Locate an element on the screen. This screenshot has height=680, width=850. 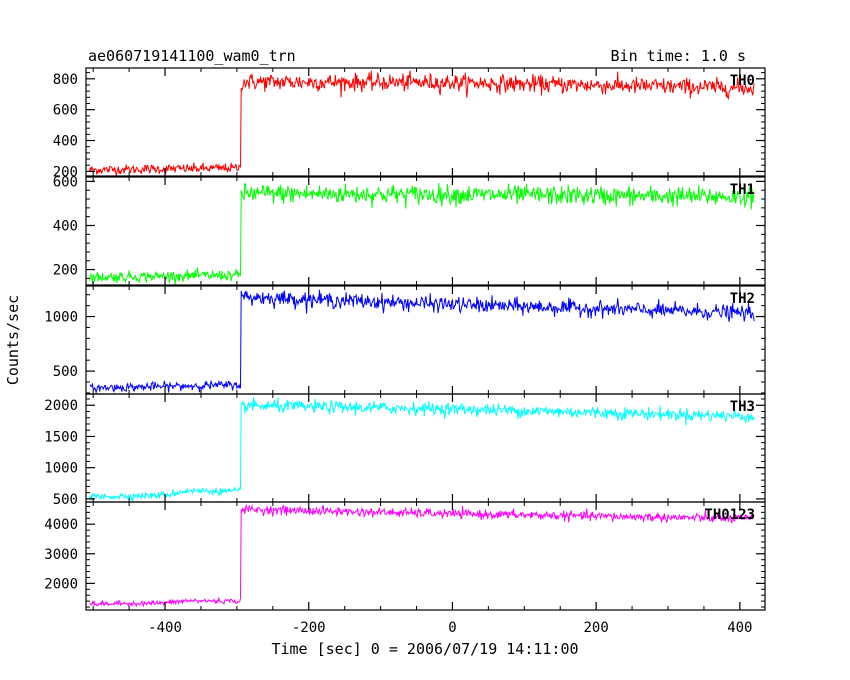
bin-time-label: Bin time: 1.0 s is located at coordinates (678, 56).